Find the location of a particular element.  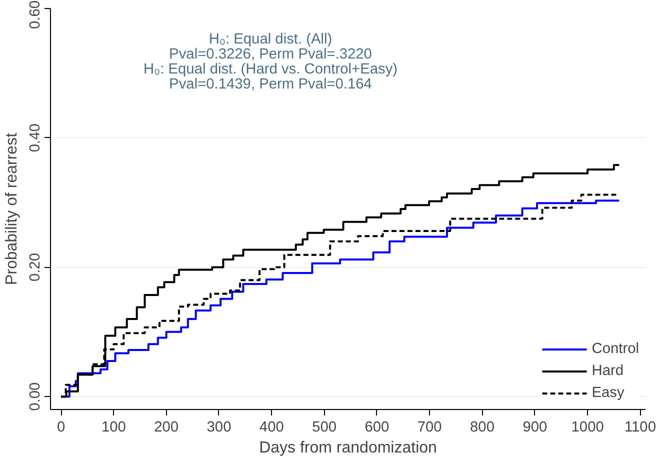

x-tick-label: 700 is located at coordinates (429, 428).